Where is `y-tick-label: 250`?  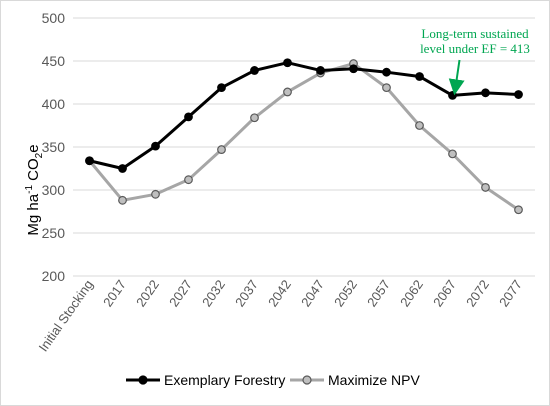 y-tick-label: 250 is located at coordinates (54, 233).